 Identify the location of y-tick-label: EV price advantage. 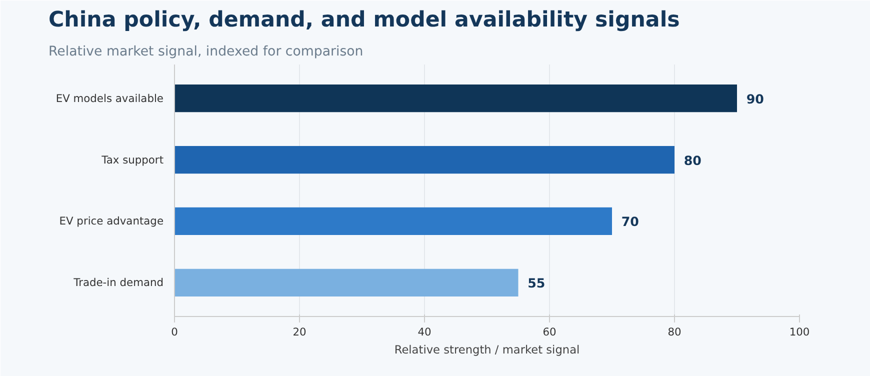
(111, 221).